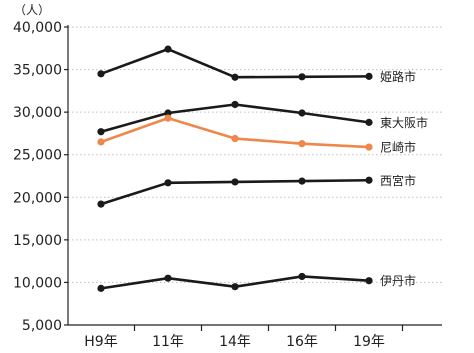  Describe the element at coordinates (398, 147) in the screenshot. I see `series-label: 尼崎市` at that location.